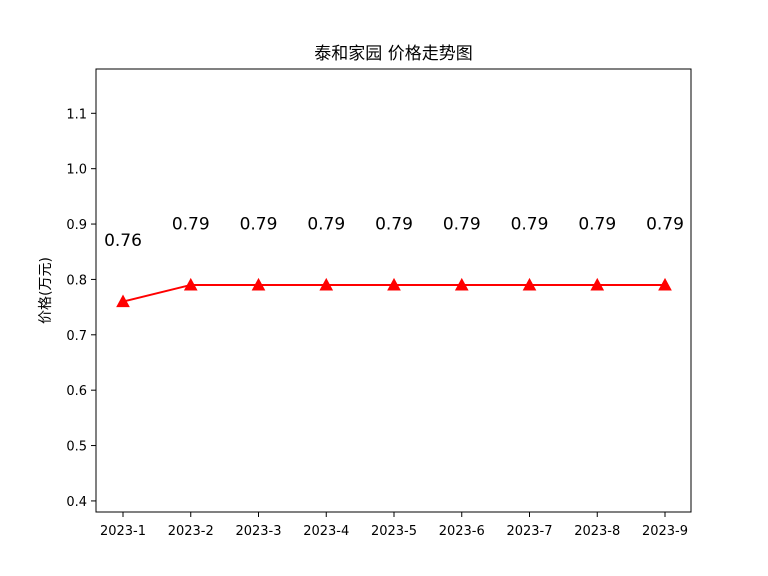  Describe the element at coordinates (81, 308) in the screenshot. I see `y-axis-ticks: 0.4 0.5 0.6 0.7 0.8 0.9 1.0 1.1` at that location.